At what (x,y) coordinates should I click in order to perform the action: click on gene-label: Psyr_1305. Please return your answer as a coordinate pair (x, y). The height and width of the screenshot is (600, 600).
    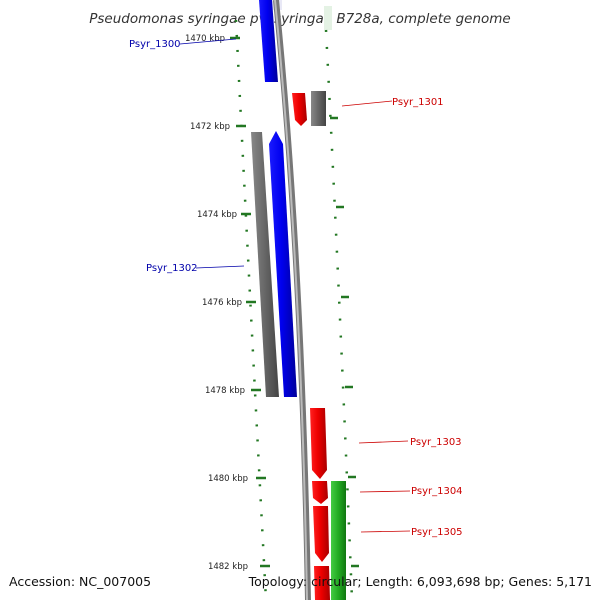
    Looking at the image, I should click on (437, 532).